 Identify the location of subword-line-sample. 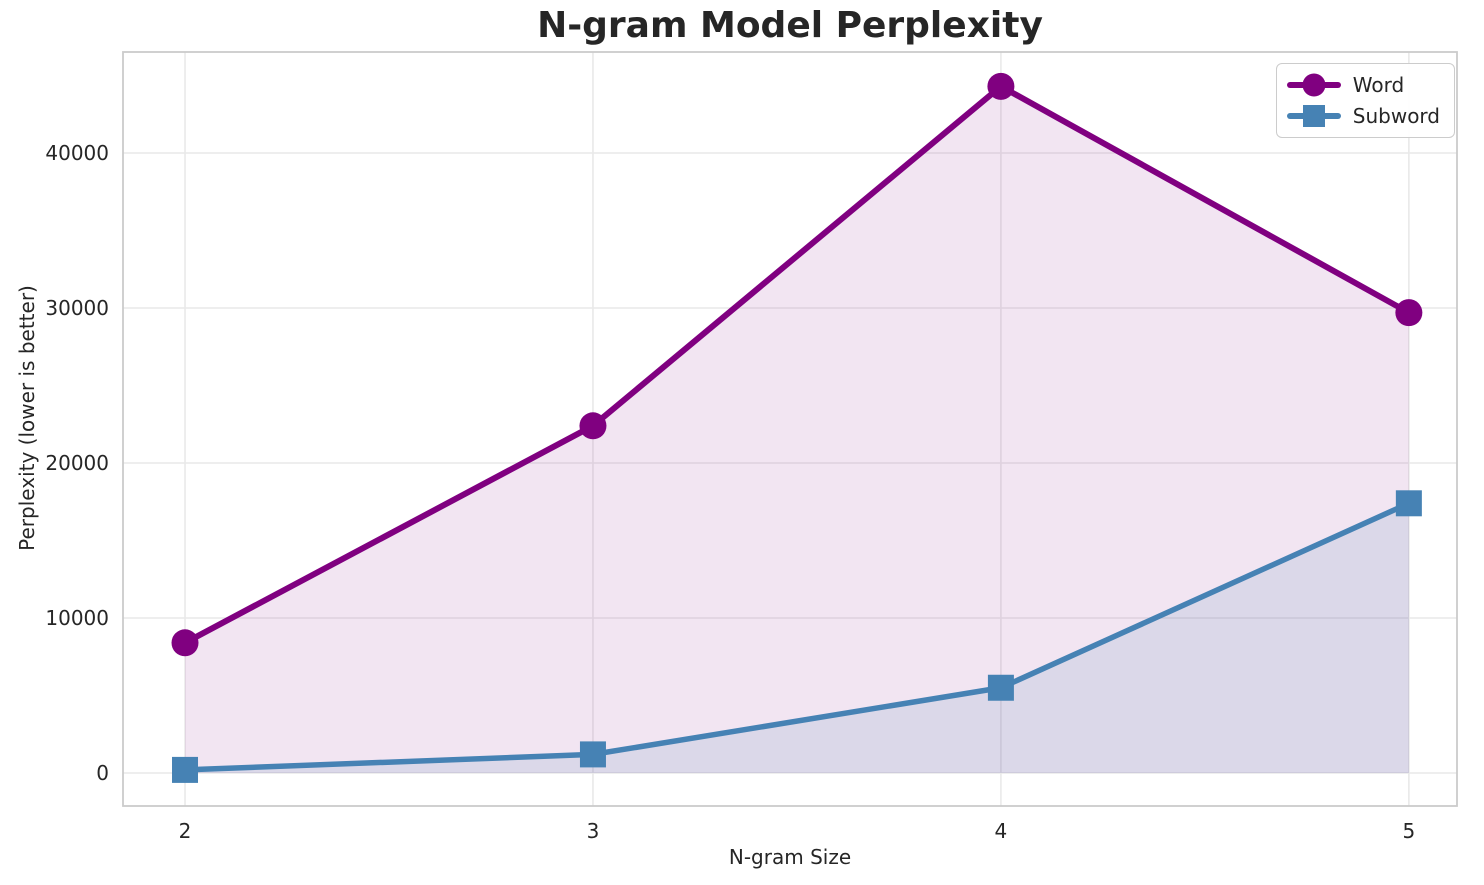
(1313, 116).